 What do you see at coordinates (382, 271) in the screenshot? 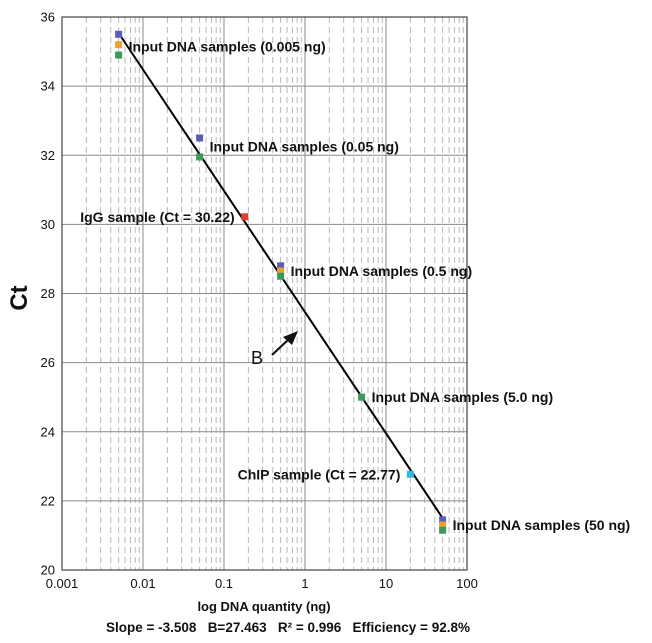
I see `annotation-label: Input DNA samples (0.5 ng)` at bounding box center [382, 271].